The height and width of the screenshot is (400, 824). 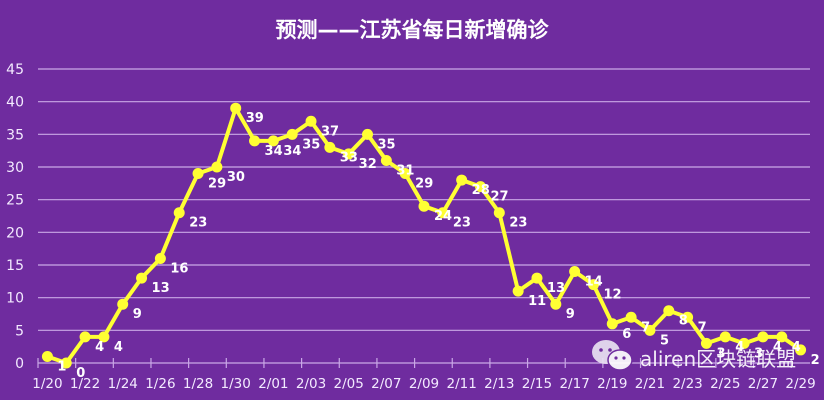 What do you see at coordinates (15, 266) in the screenshot?
I see `y-tick-label: 15` at bounding box center [15, 266].